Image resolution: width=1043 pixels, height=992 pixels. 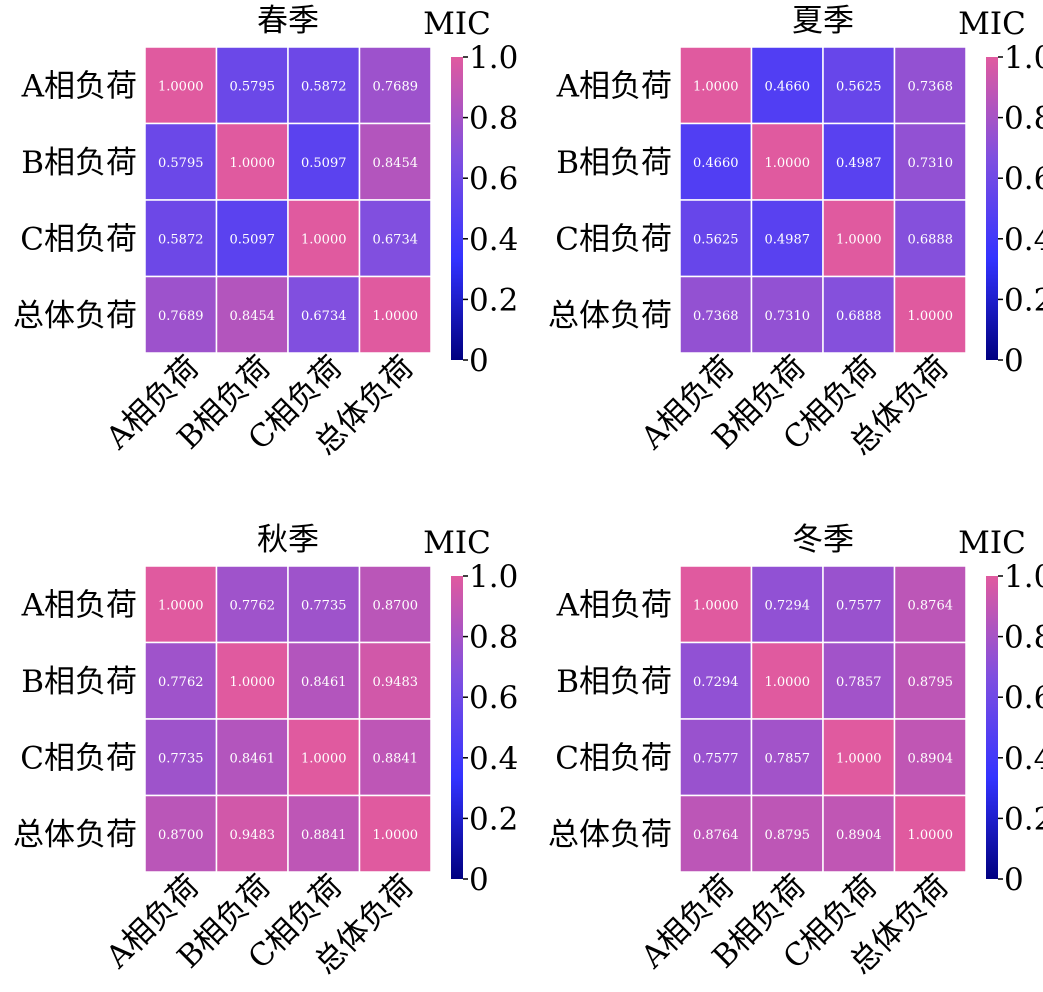 I want to click on cell-value-label: 0.8841, so click(x=396, y=758).